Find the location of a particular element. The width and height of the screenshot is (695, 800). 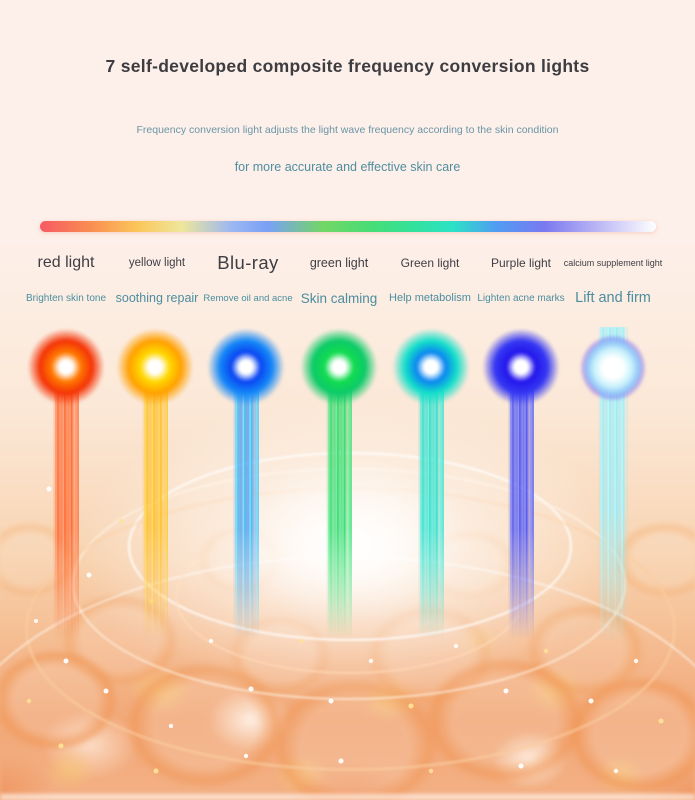

light-column-blue: Blu-ray Remove oil and acne is located at coordinates (248, 279).